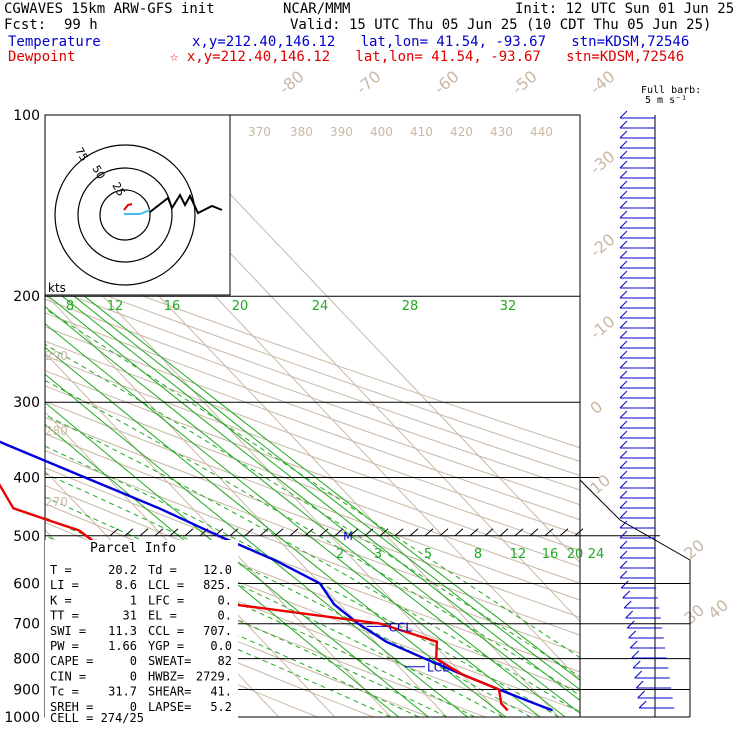  Describe the element at coordinates (81, 154) in the screenshot. I see `hodograph-ring-label: 75` at that location.